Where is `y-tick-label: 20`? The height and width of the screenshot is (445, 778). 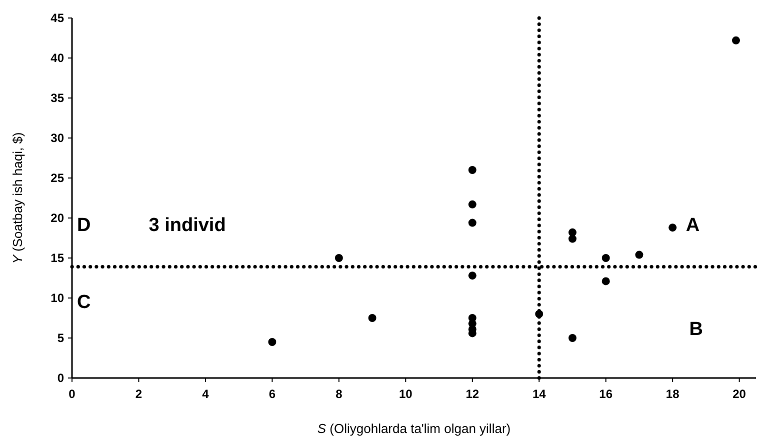 y-tick-label: 20 is located at coordinates (57, 218).